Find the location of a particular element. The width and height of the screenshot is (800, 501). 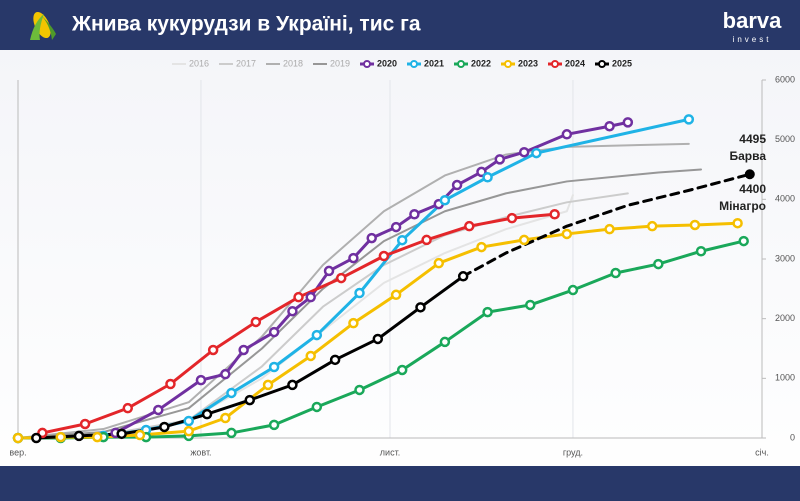

annotation-label: Мінагро is located at coordinates (742, 206).